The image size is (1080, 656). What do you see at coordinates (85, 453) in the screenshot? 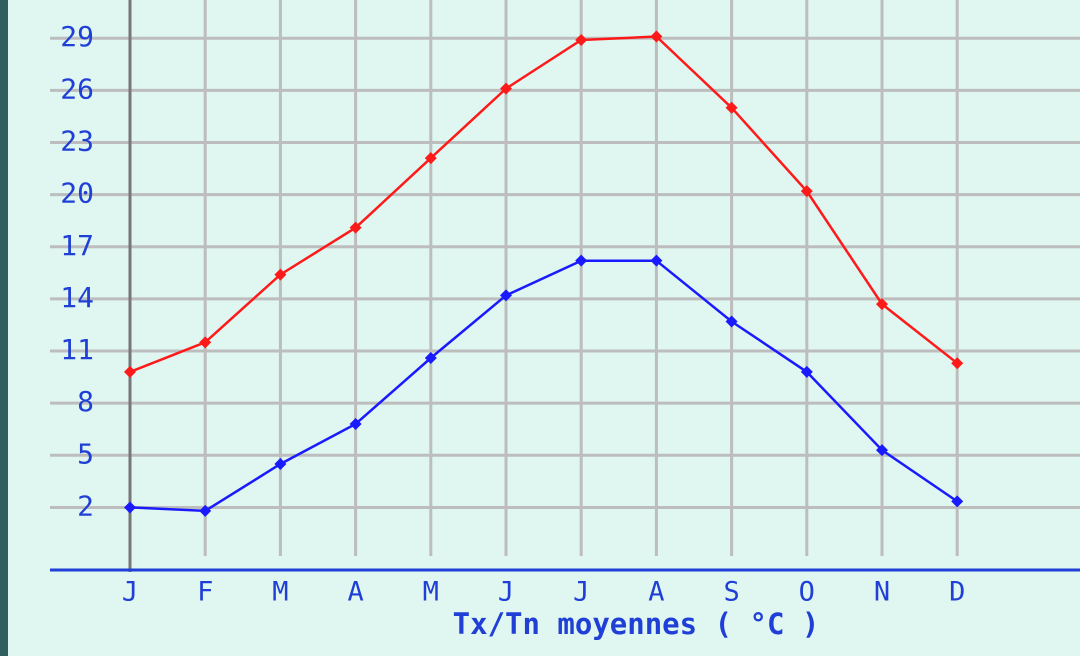
I see `y-tick-label: 5` at bounding box center [85, 453].